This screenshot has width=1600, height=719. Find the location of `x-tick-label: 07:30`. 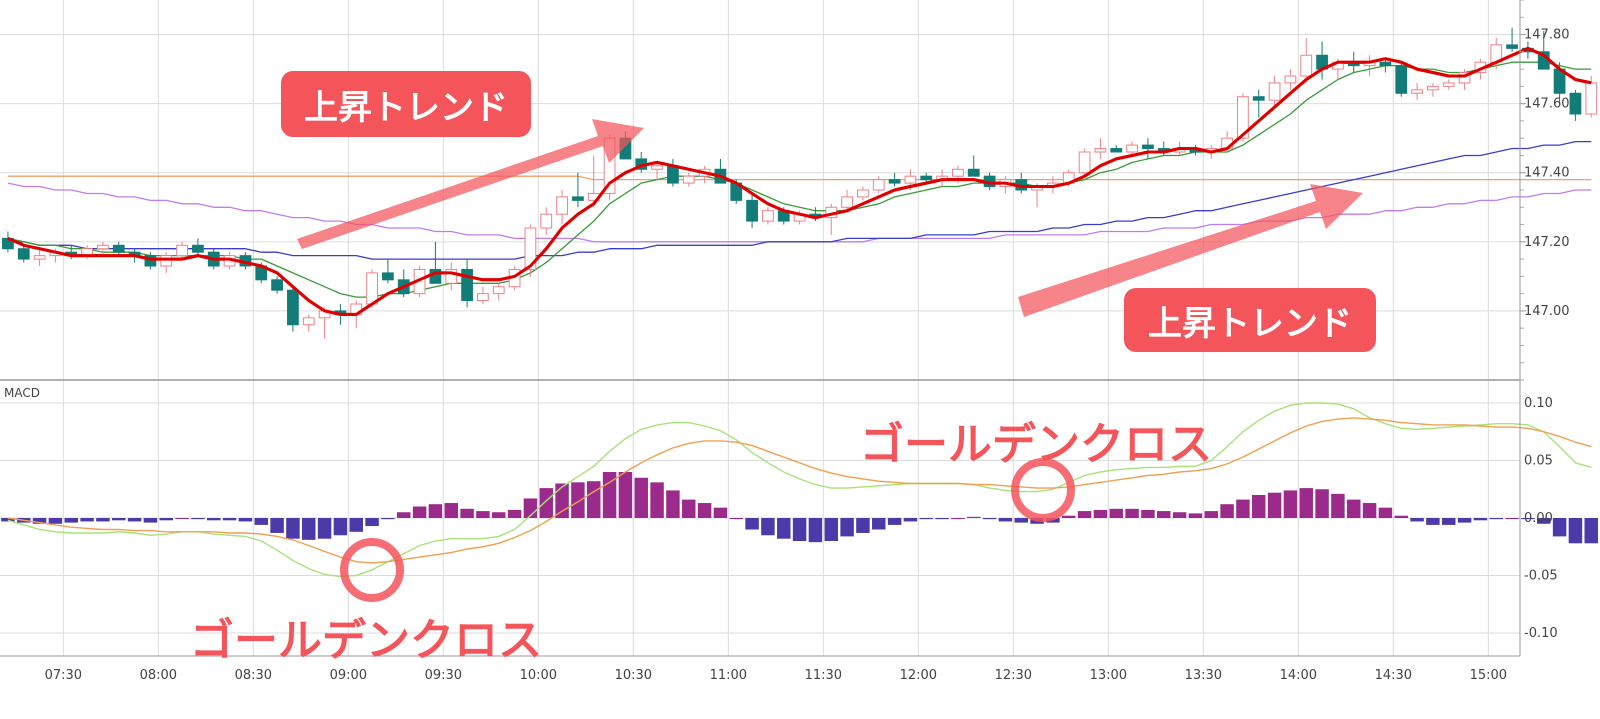

x-tick-label: 07:30 is located at coordinates (63, 675).